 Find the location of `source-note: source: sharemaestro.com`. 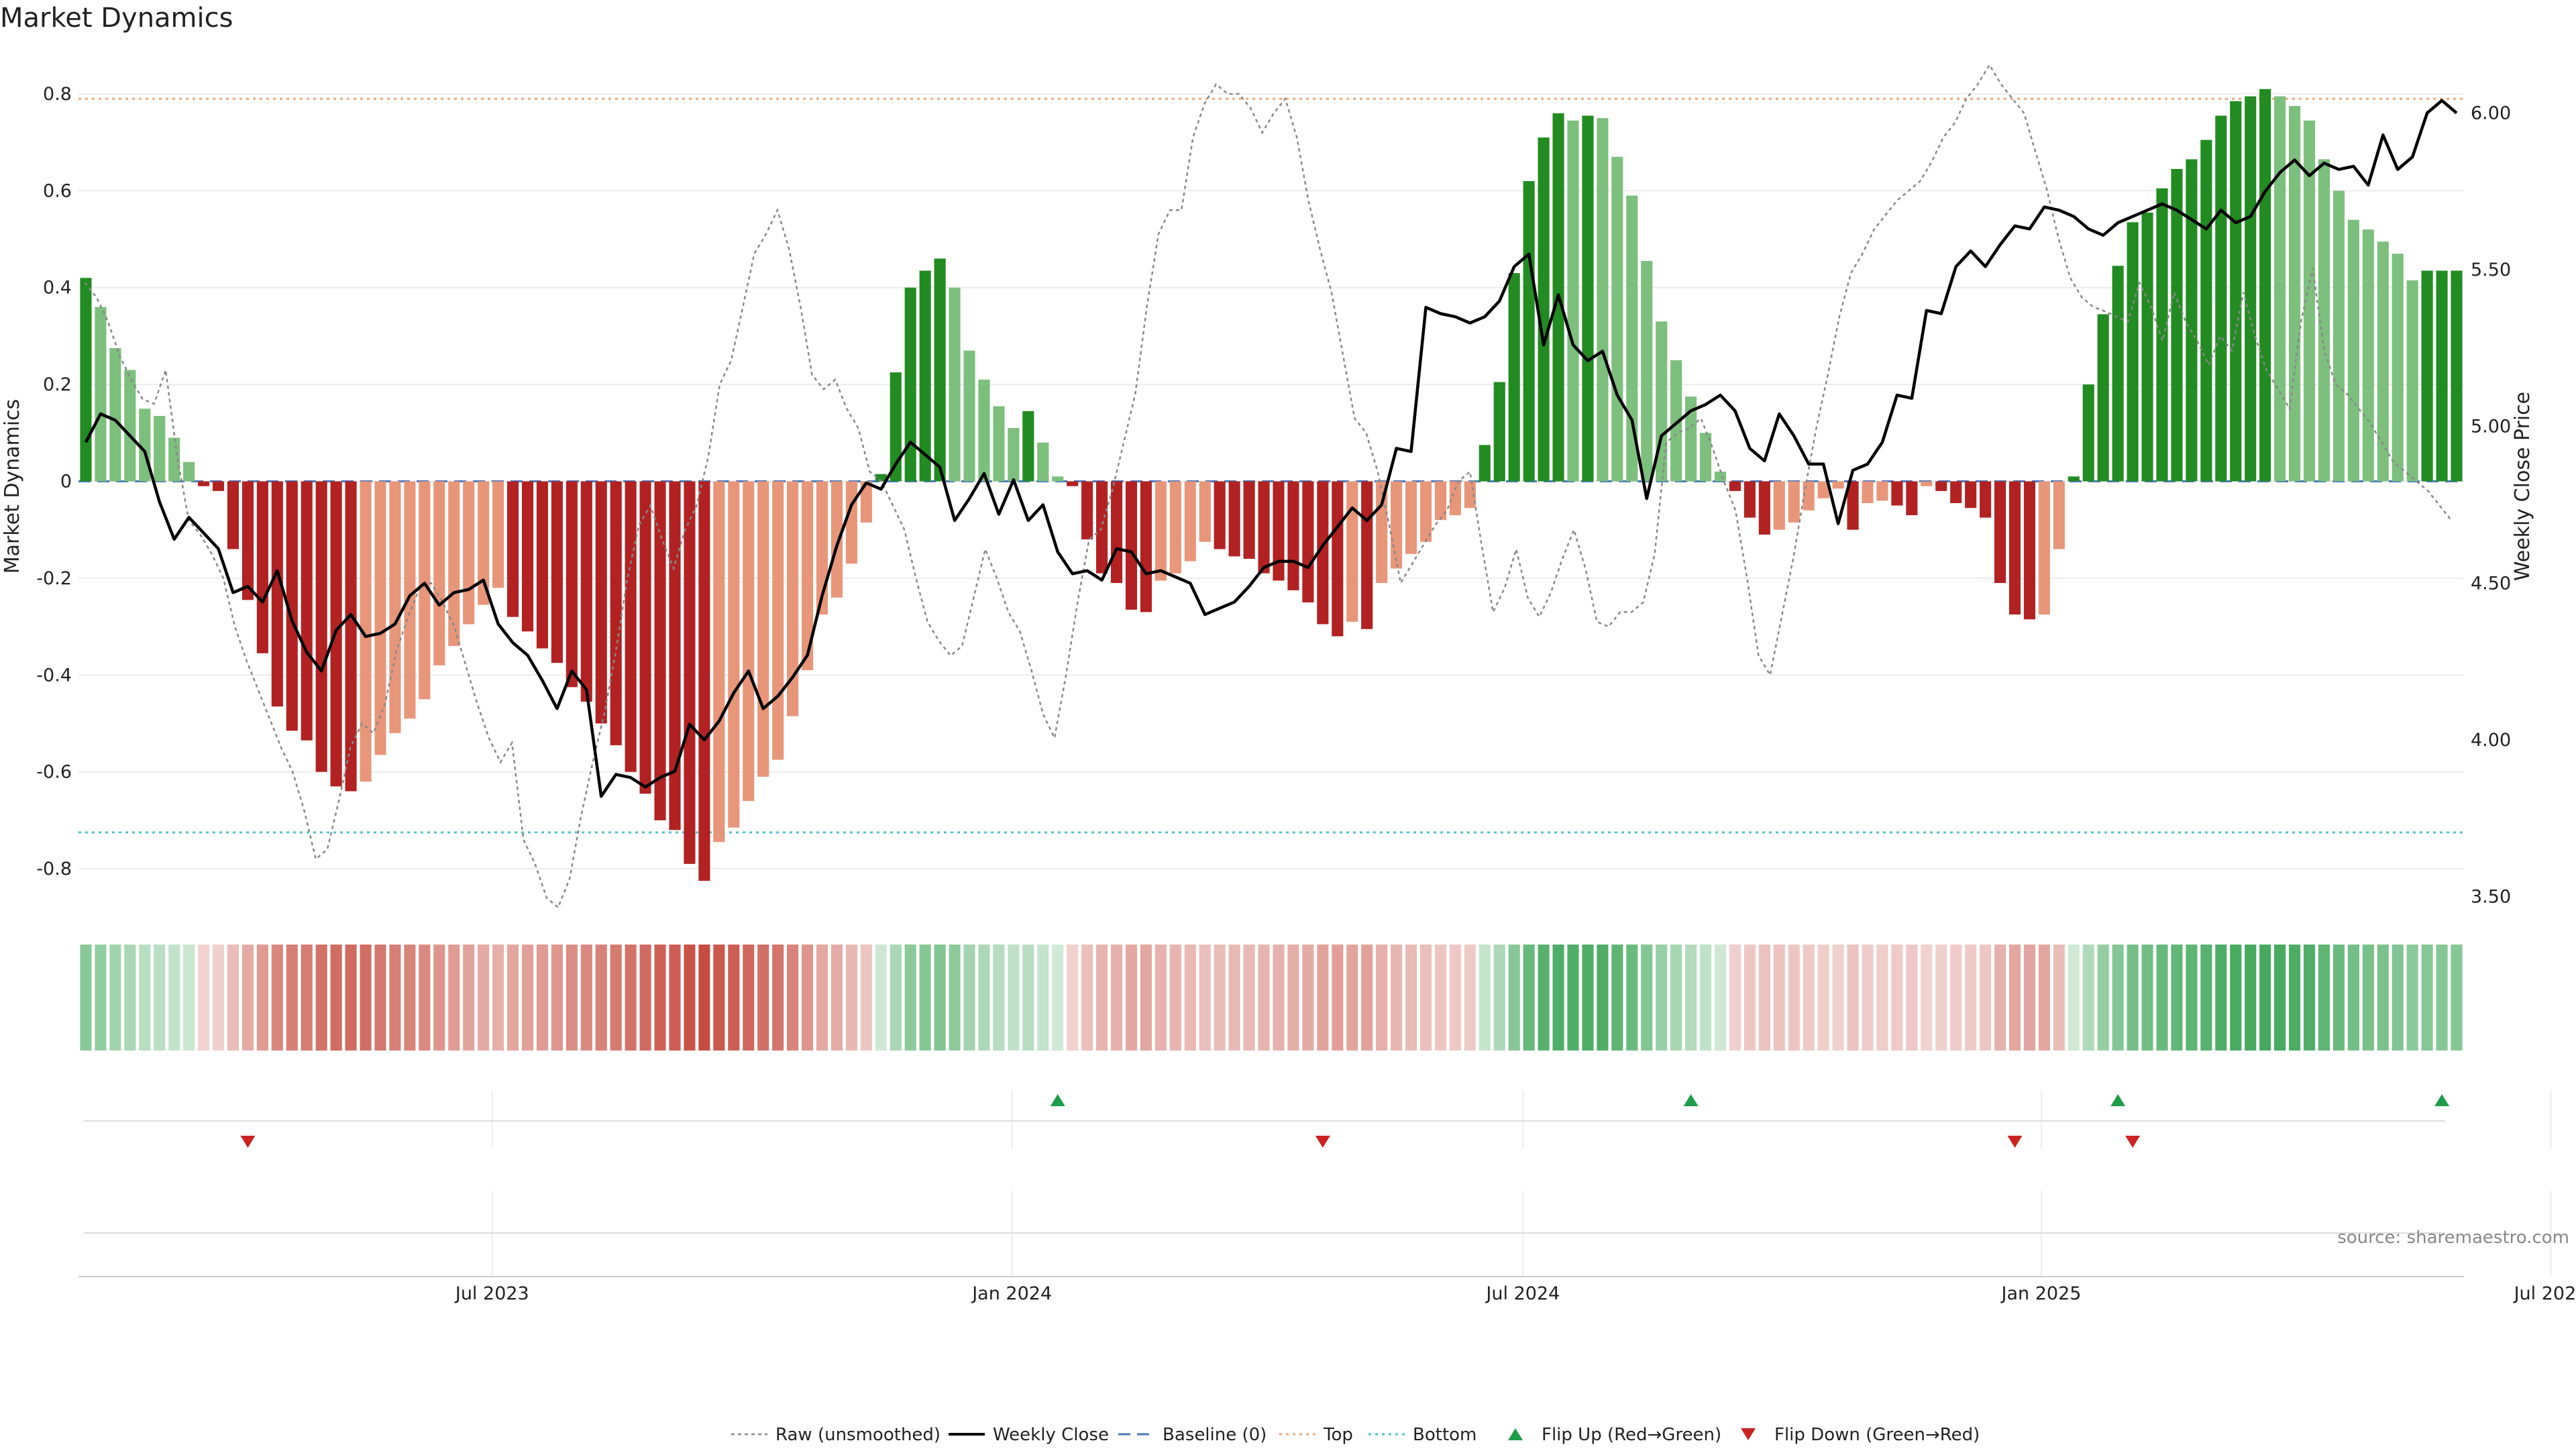

source-note: source: sharemaestro.com is located at coordinates (2453, 1238).